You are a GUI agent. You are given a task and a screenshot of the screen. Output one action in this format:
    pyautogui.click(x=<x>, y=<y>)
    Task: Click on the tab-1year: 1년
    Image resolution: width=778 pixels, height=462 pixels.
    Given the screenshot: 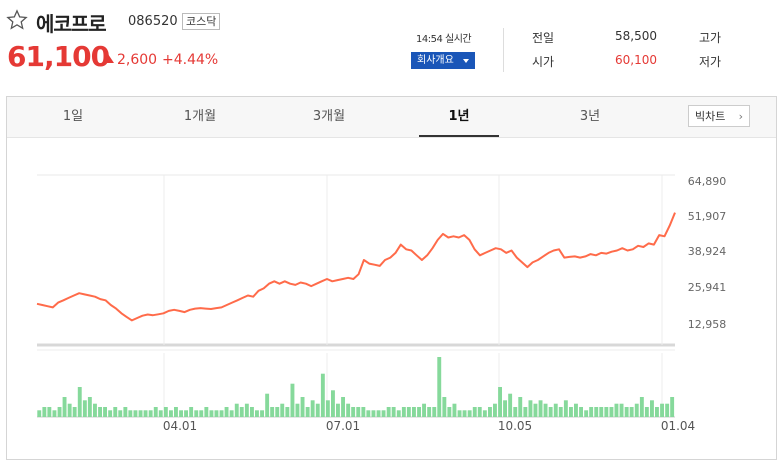 What is the action you would take?
    pyautogui.click(x=459, y=117)
    